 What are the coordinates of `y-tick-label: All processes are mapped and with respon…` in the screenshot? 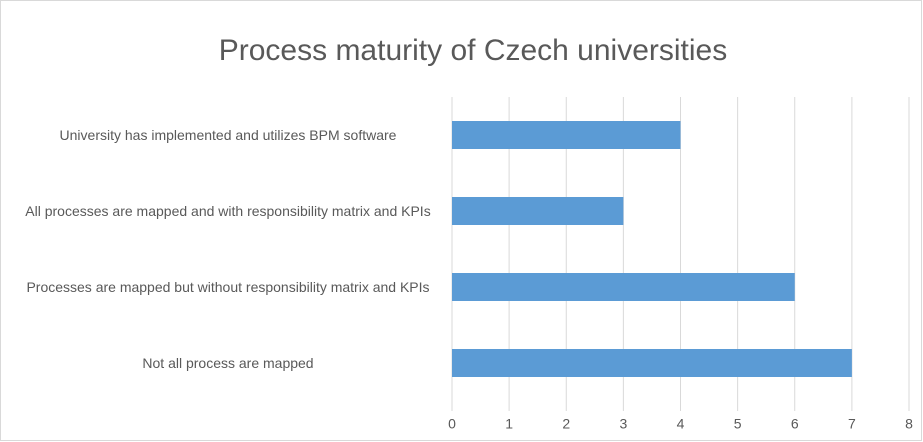 It's located at (228, 211).